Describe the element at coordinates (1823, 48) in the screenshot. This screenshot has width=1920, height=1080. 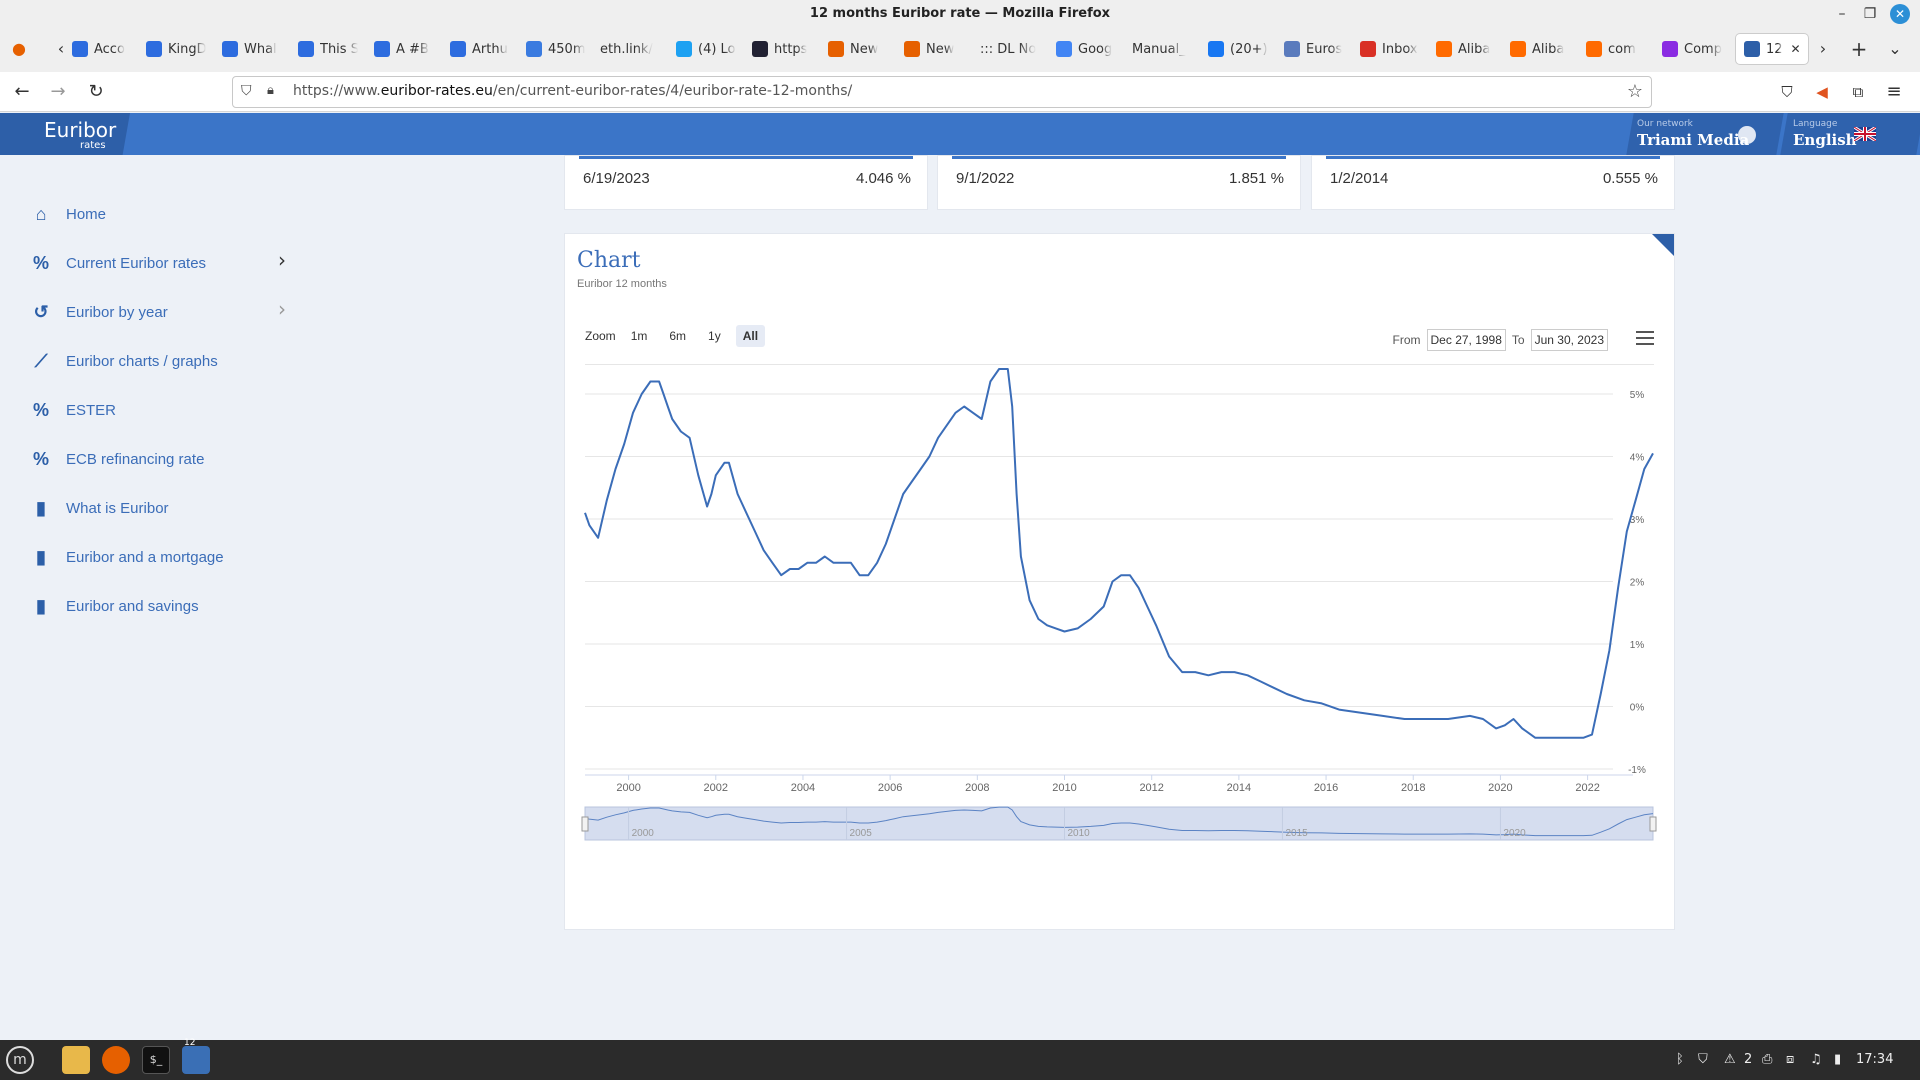
I see `scroll-tabs-right-icon: ›` at that location.